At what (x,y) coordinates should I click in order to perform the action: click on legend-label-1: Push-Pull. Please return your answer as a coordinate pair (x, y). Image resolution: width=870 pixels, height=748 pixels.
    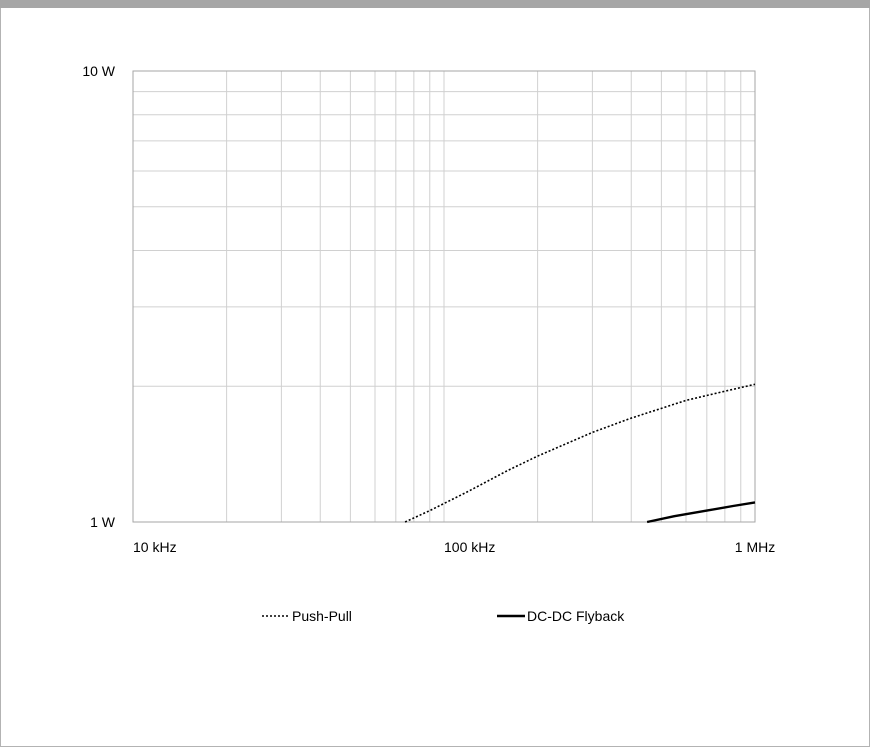
    Looking at the image, I should click on (322, 616).